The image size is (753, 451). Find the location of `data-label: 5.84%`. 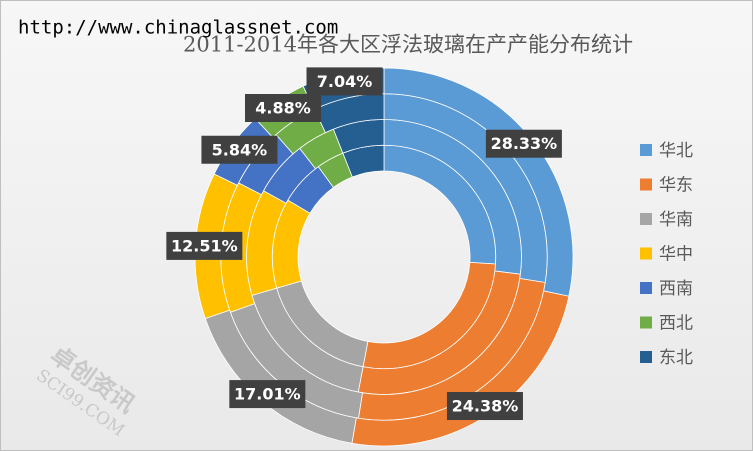

data-label: 5.84% is located at coordinates (239, 149).